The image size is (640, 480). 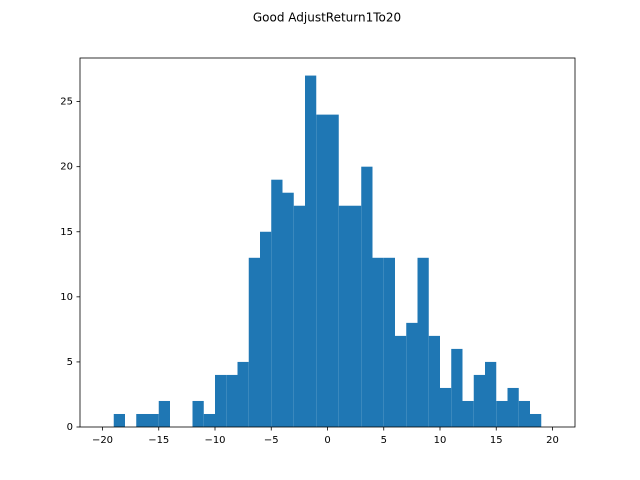 What do you see at coordinates (66, 102) in the screenshot?
I see `y-tick-label: 25` at bounding box center [66, 102].